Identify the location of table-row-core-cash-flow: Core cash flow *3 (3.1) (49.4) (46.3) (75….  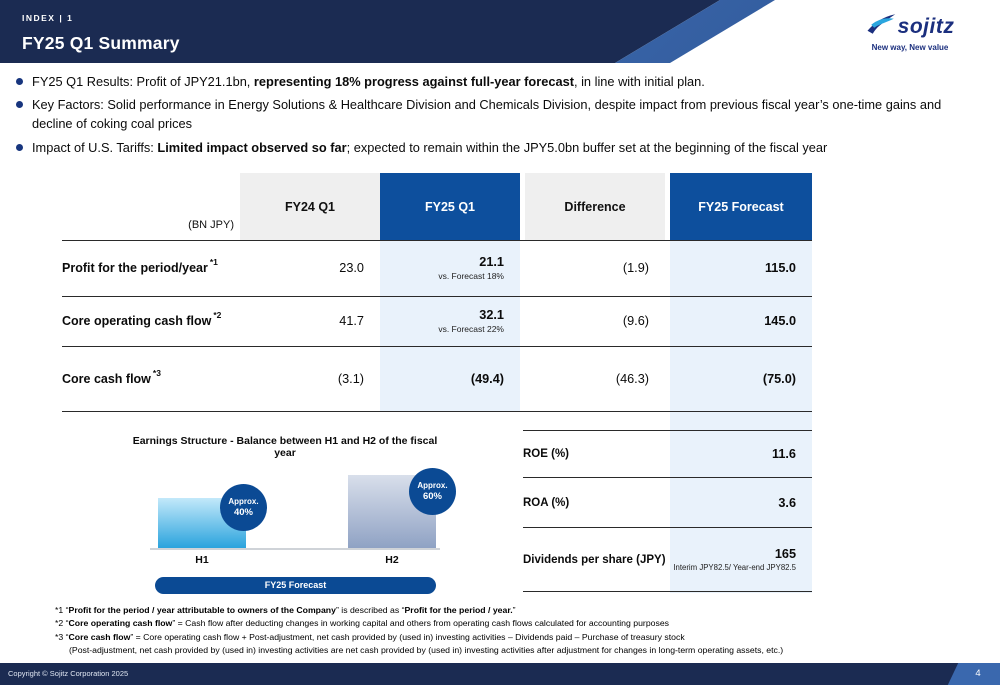
(437, 378).